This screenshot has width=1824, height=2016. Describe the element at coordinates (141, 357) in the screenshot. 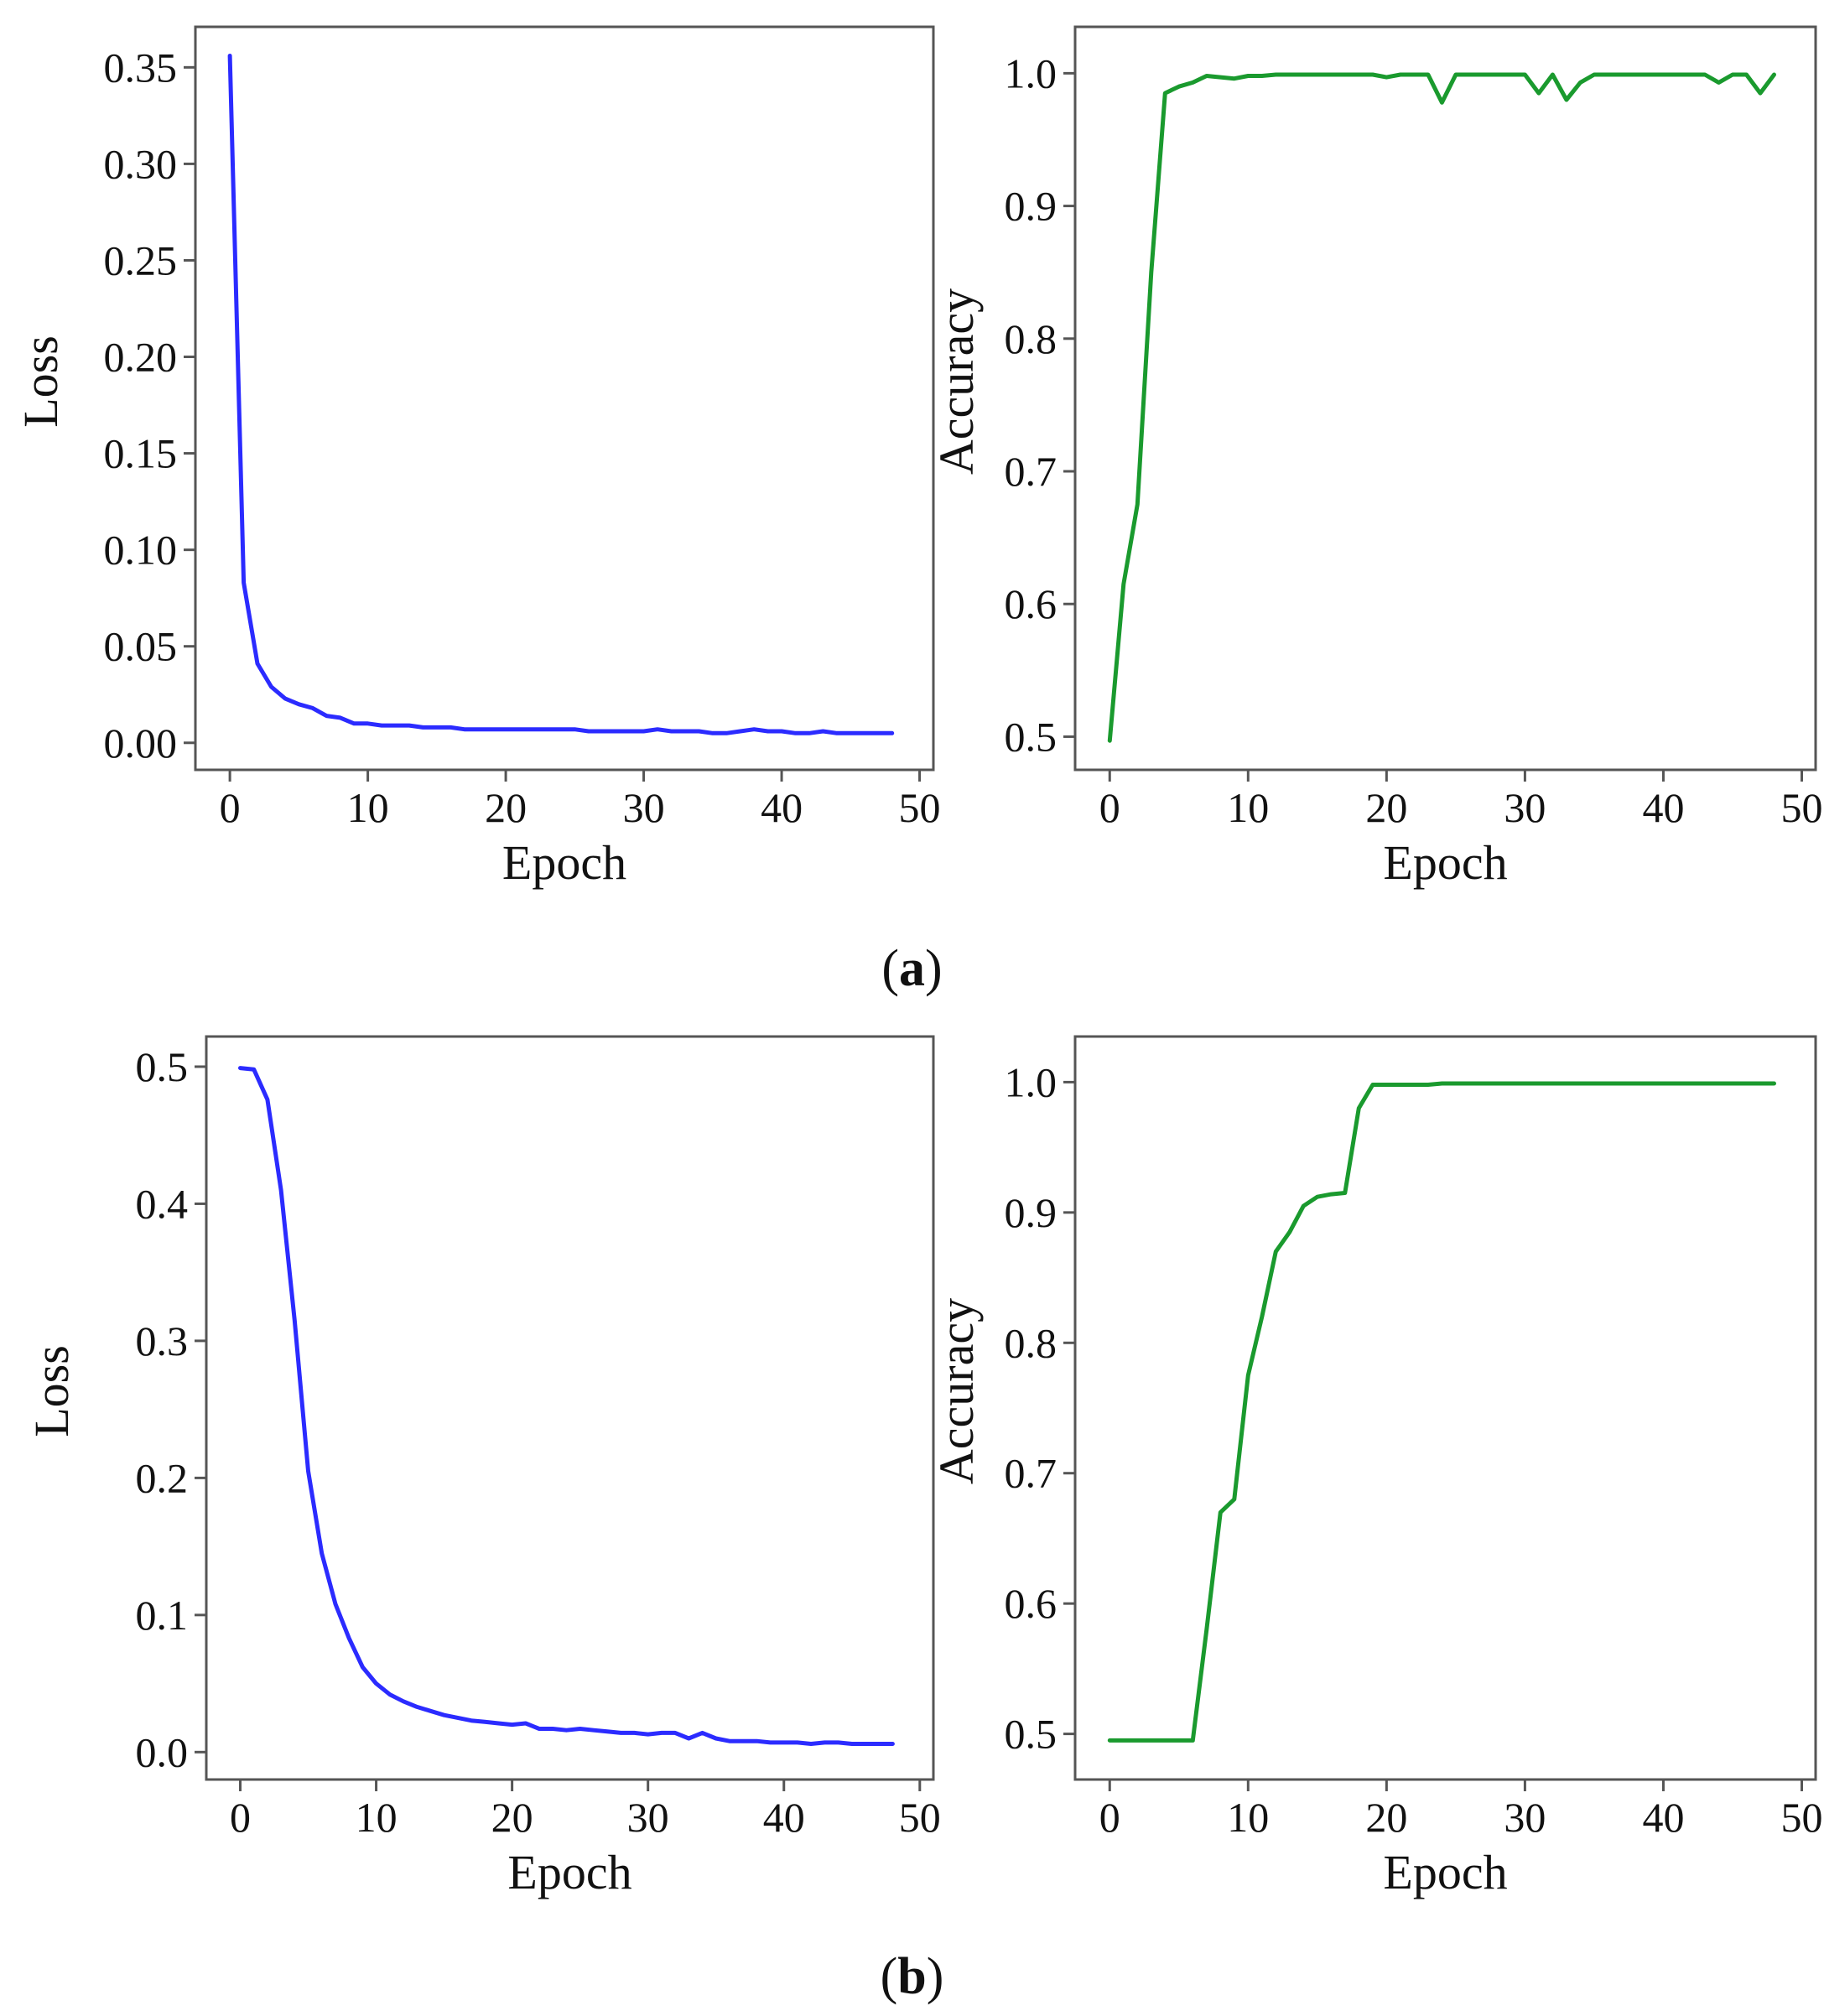

I see `y-tick-label: 0.20` at that location.